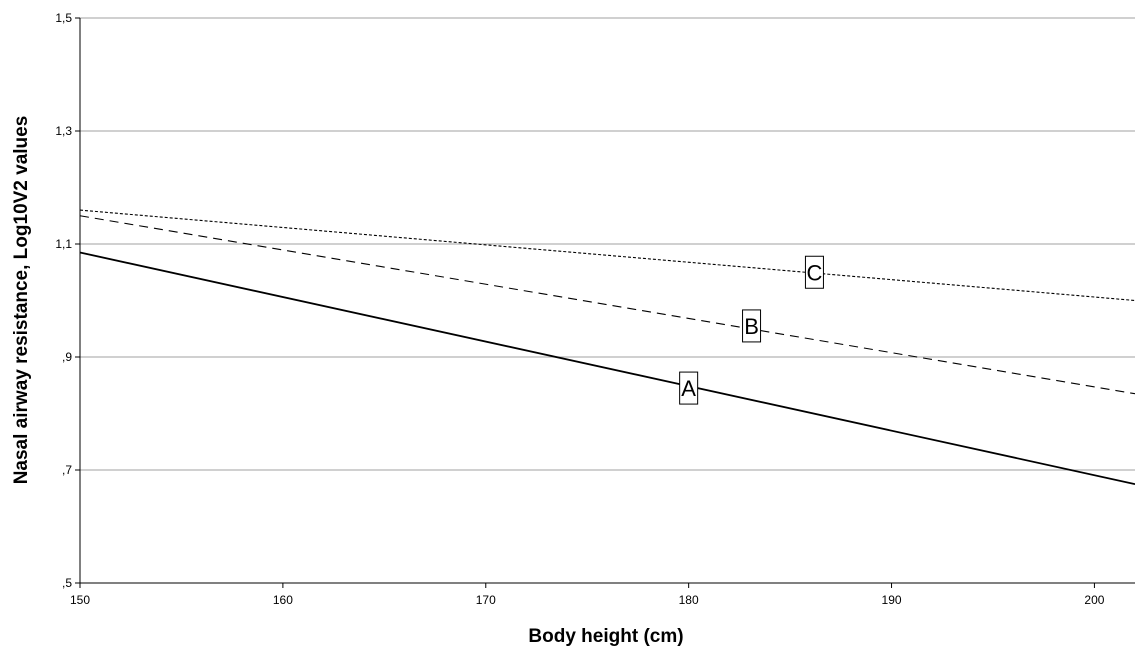 This screenshot has width=1135, height=655. Describe the element at coordinates (67, 470) in the screenshot. I see `y-tick-label: ,7` at that location.